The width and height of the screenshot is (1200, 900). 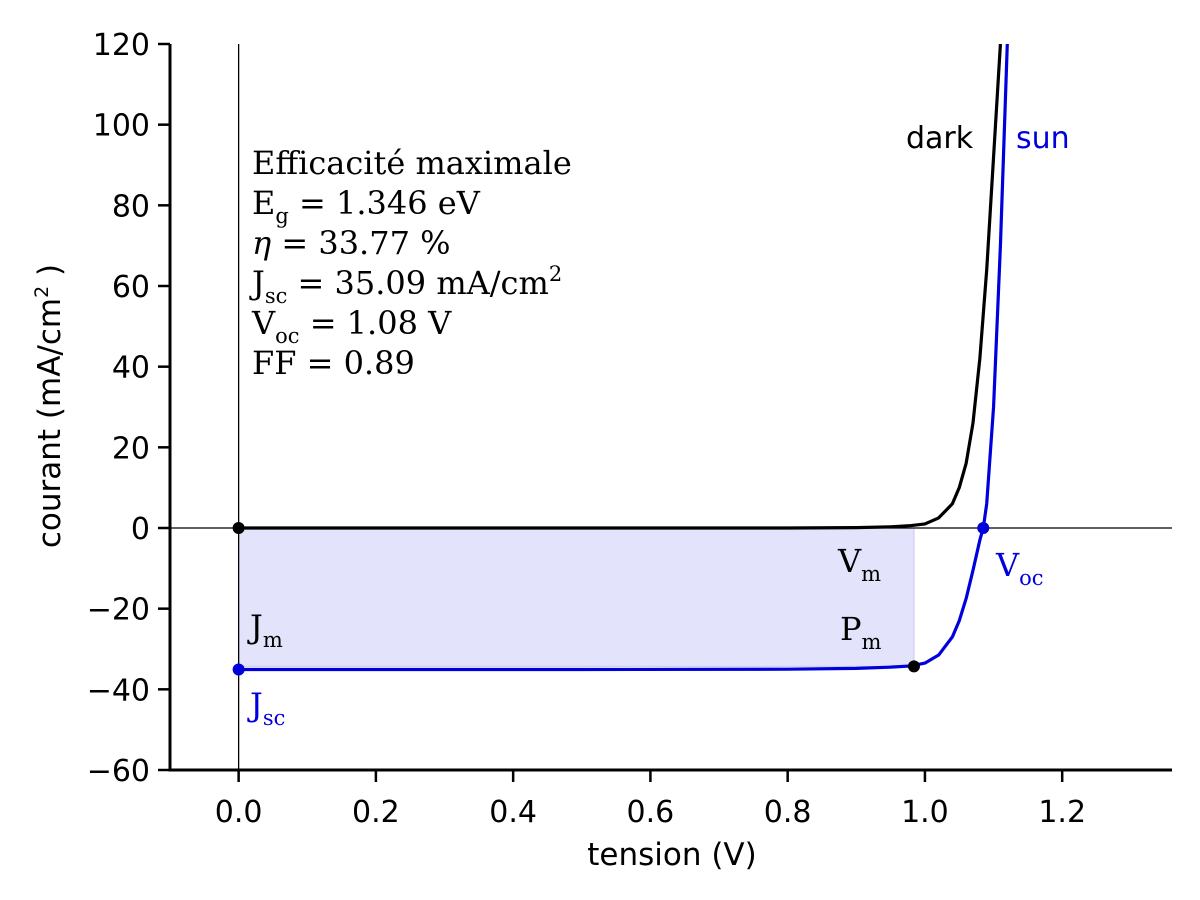 What do you see at coordinates (1062, 812) in the screenshot?
I see `x-tick-label: 1.2` at bounding box center [1062, 812].